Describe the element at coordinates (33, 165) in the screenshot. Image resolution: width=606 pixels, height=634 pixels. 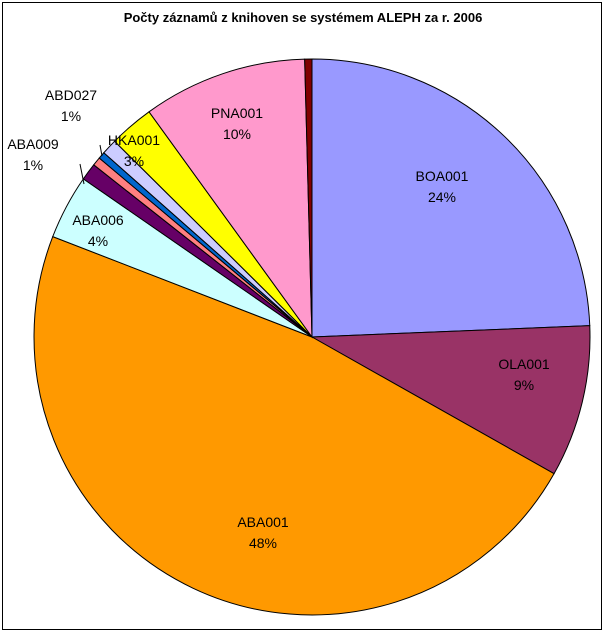
I see `slice-percent-aba009: 1%` at that location.